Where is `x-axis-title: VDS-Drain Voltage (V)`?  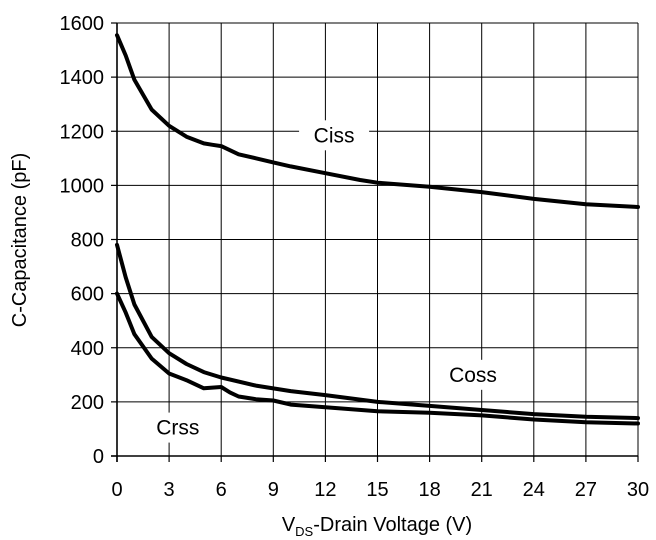
x-axis-title: VDS-Drain Voltage (V) is located at coordinates (377, 526).